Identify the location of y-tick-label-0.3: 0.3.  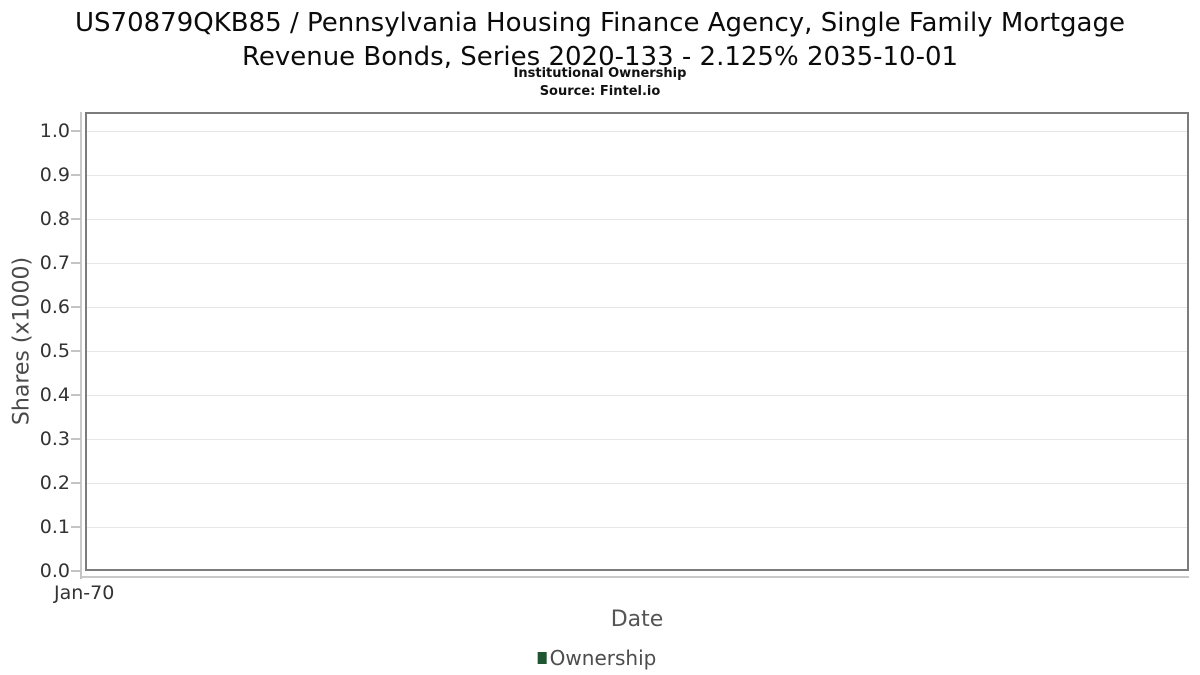
(54, 439).